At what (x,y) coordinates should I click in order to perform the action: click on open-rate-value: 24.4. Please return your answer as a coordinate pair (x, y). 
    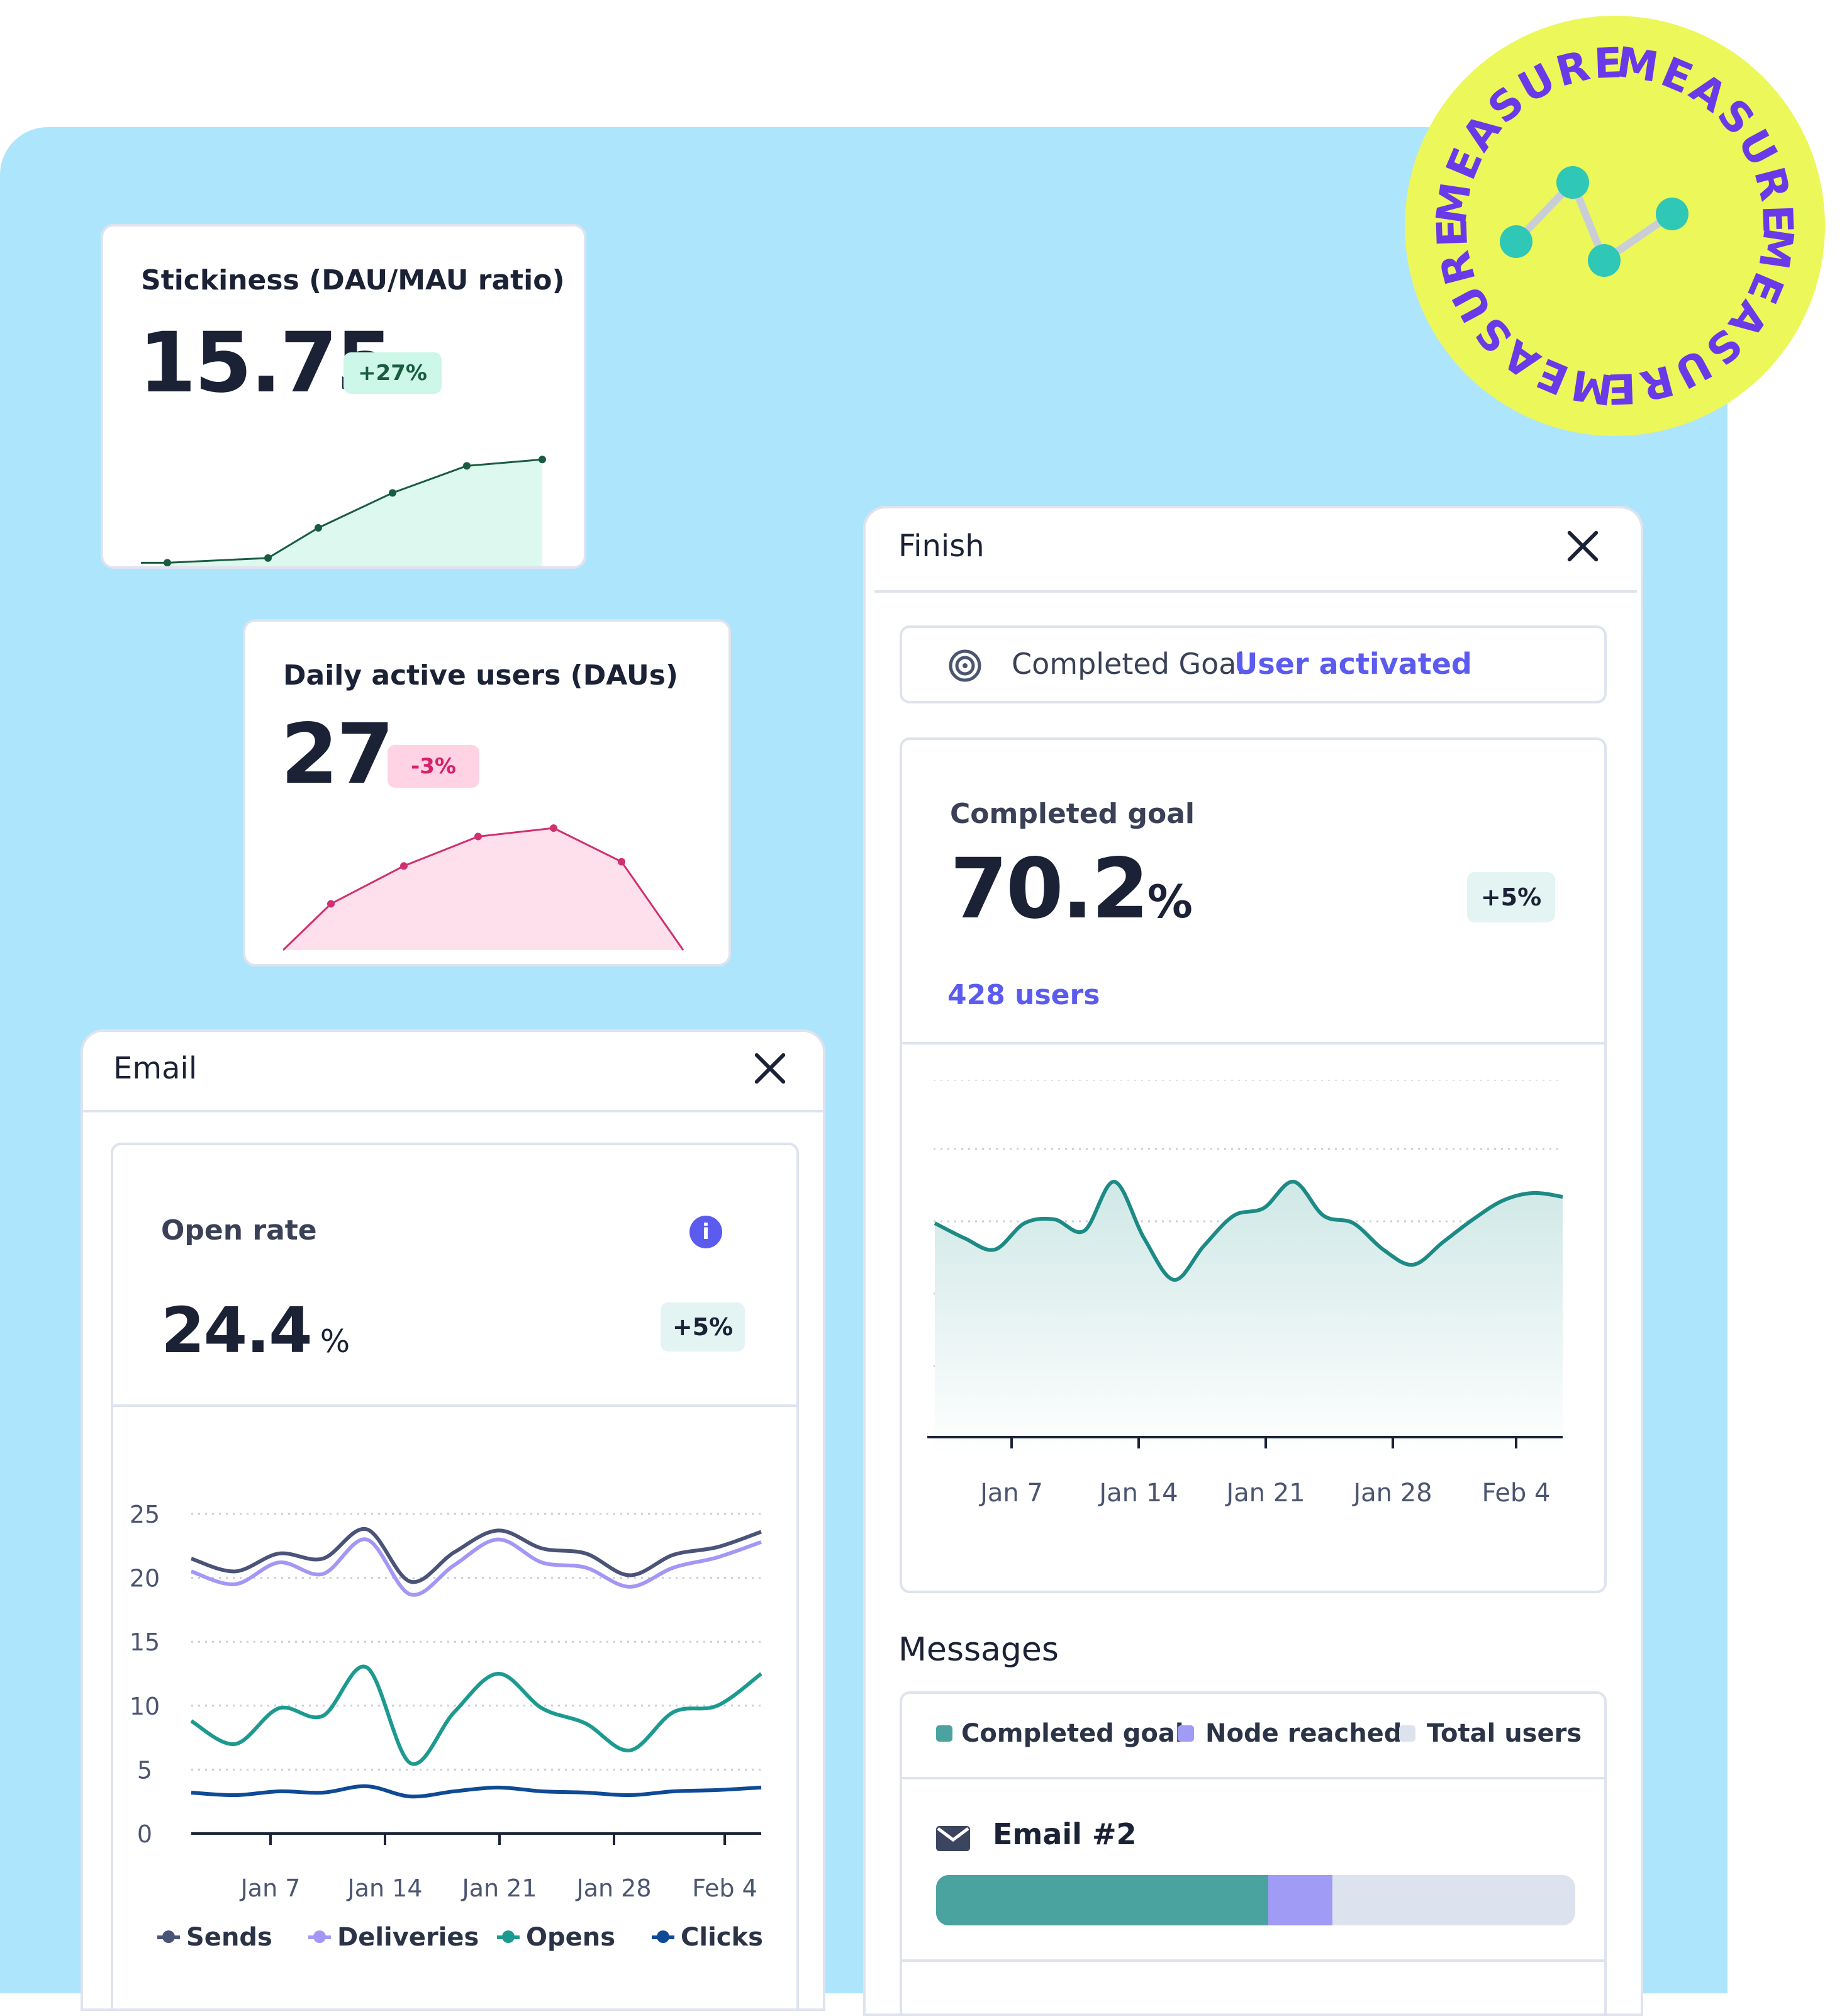
    Looking at the image, I should click on (237, 1330).